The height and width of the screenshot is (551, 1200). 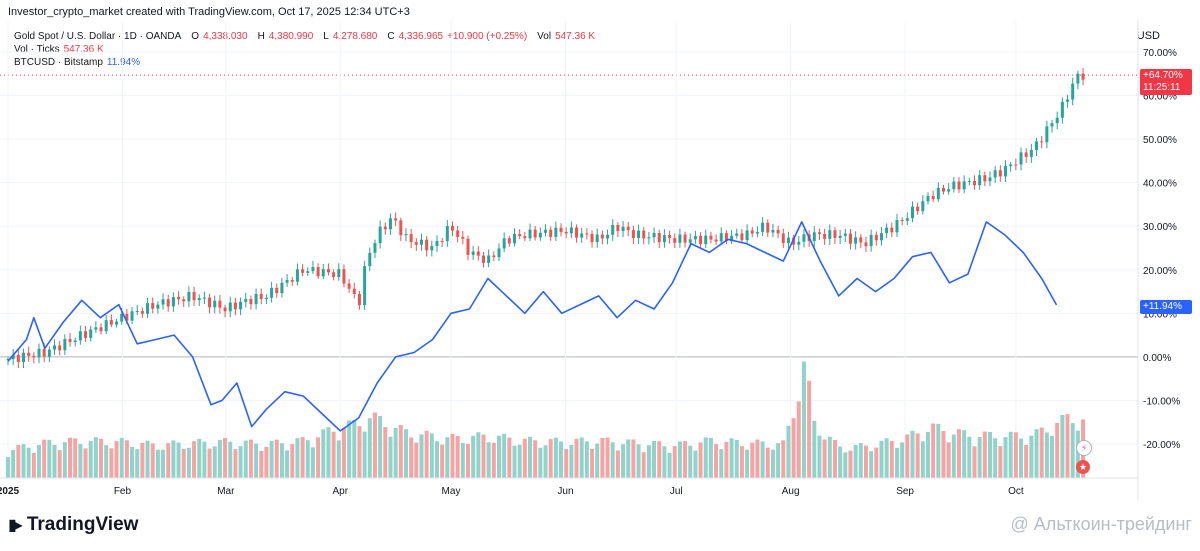 What do you see at coordinates (37, 49) in the screenshot?
I see `legend-volume-name: Vol · Ticks` at bounding box center [37, 49].